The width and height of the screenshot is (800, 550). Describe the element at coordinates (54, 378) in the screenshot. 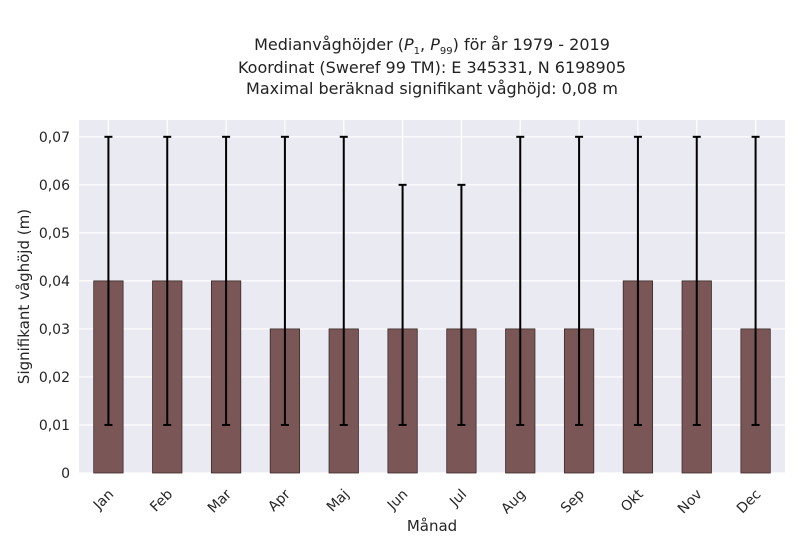

I see `y-tick-label: 0,02` at that location.